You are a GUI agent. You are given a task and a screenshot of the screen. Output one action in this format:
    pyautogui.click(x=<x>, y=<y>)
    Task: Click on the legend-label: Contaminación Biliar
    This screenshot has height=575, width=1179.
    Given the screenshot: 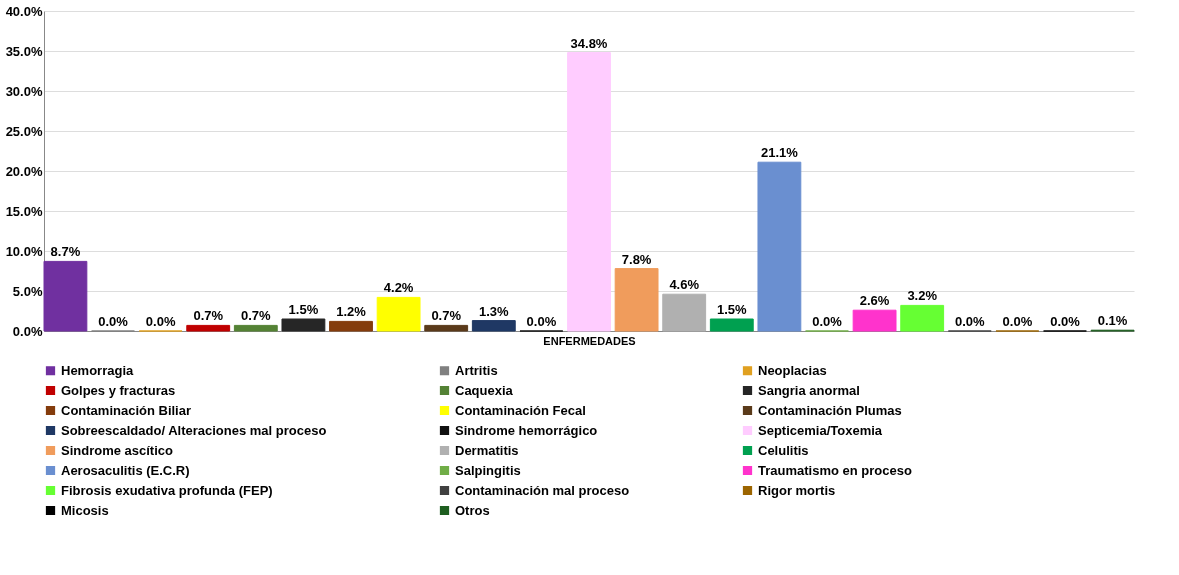 What is the action you would take?
    pyautogui.click(x=126, y=410)
    